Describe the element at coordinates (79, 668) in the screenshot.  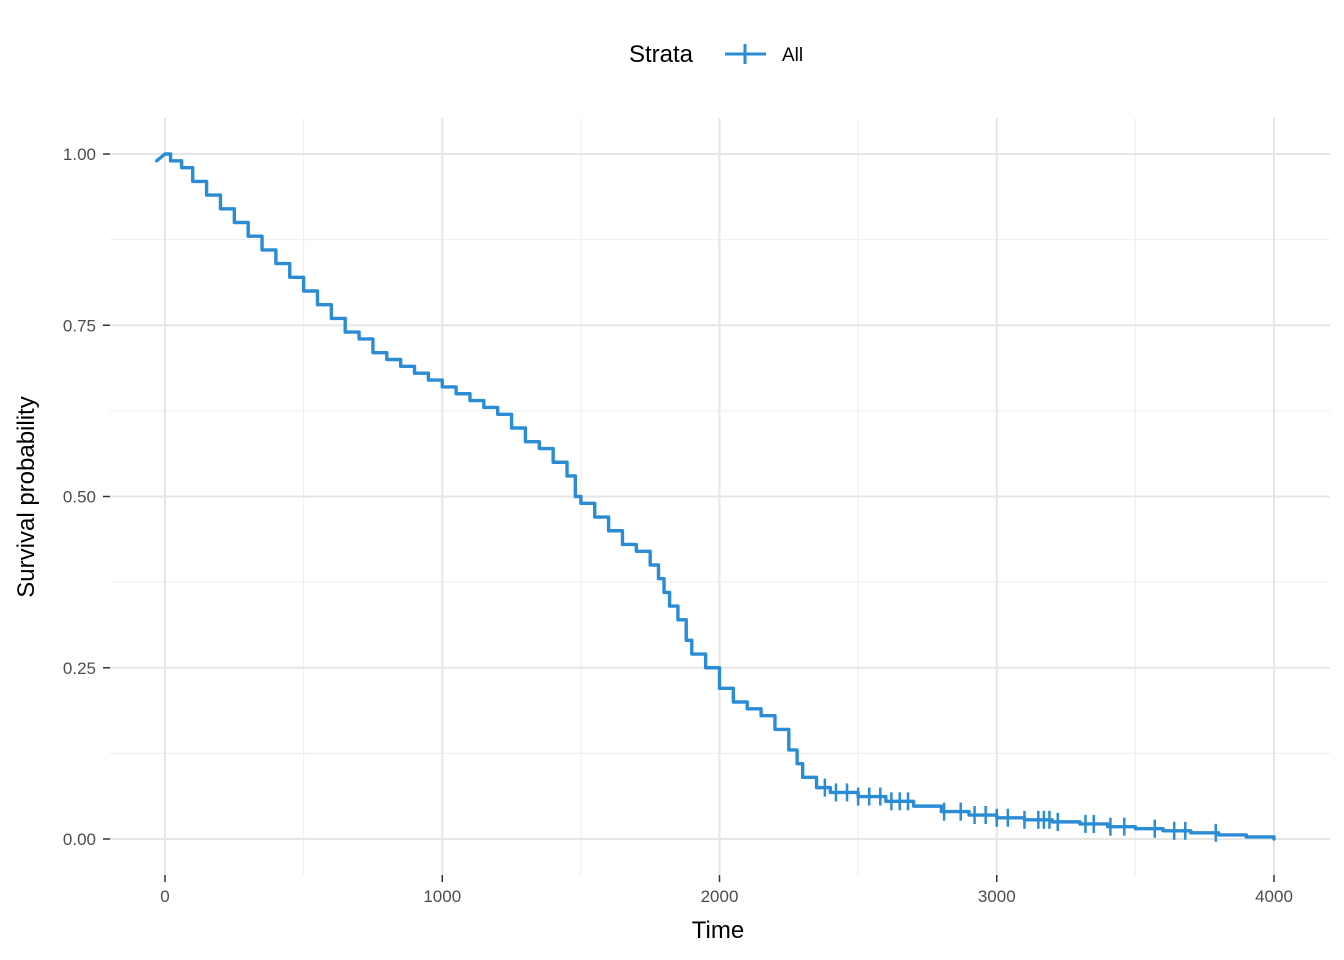
I see `y-tick-label: 0.25` at that location.